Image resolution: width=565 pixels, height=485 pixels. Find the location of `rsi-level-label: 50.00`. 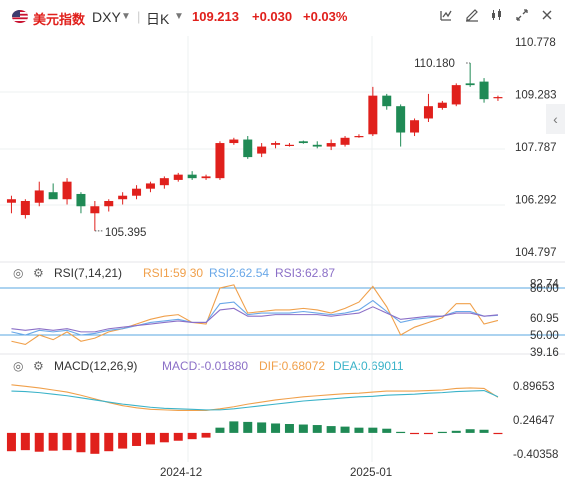

rsi-level-label: 50.00 is located at coordinates (544, 336).